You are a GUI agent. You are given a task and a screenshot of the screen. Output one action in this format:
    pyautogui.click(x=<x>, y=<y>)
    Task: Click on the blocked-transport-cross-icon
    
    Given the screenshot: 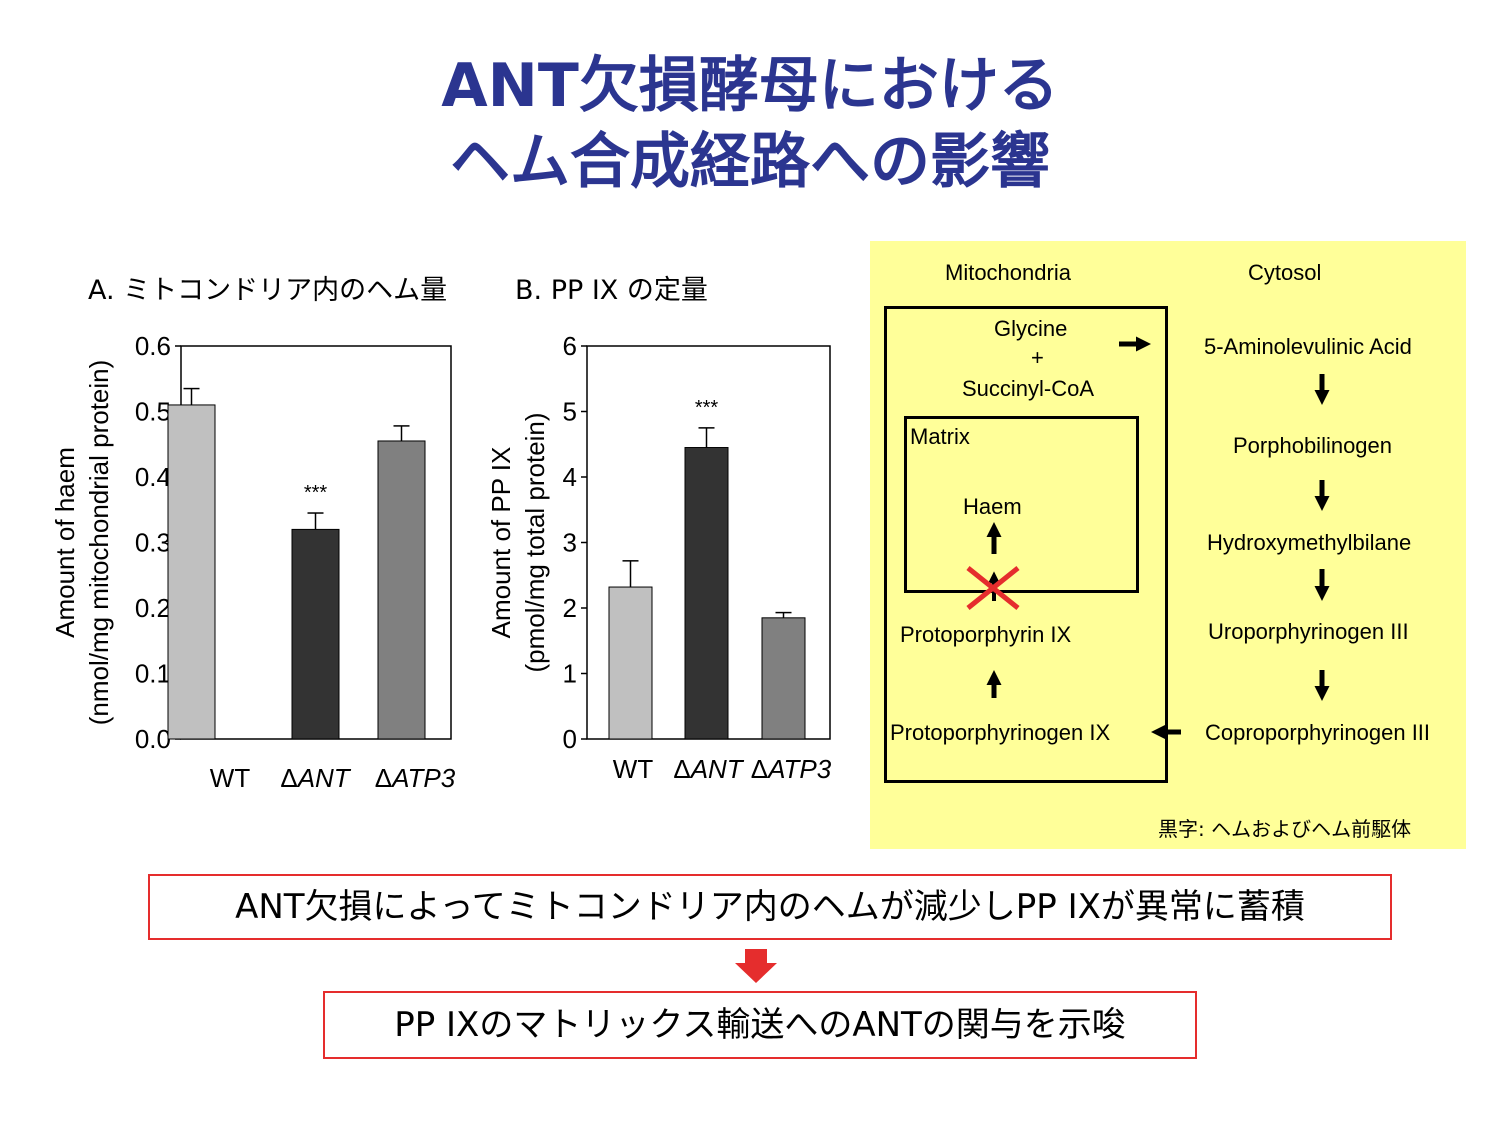 What is the action you would take?
    pyautogui.click(x=993, y=588)
    